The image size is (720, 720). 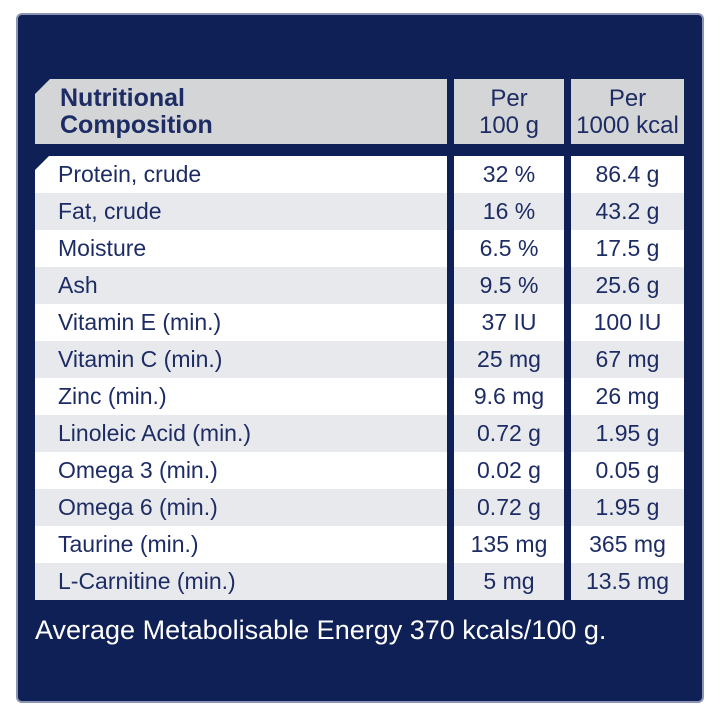 I want to click on table-row-omega-3: Omega 3 (min.) 0.02 g 0.05 g, so click(x=359, y=470).